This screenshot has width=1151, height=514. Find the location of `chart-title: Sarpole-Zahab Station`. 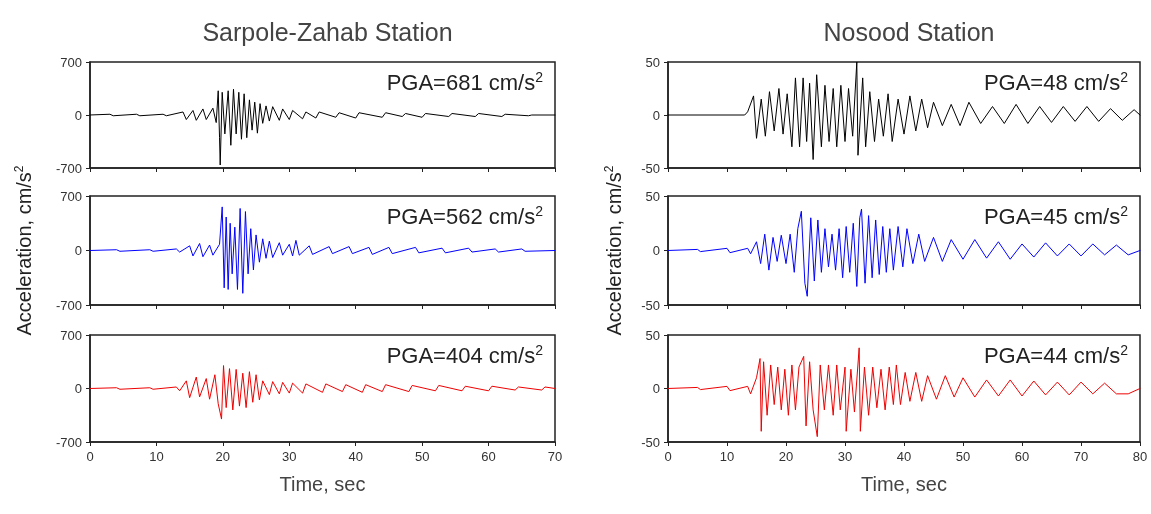

chart-title: Sarpole-Zahab Station is located at coordinates (327, 31).